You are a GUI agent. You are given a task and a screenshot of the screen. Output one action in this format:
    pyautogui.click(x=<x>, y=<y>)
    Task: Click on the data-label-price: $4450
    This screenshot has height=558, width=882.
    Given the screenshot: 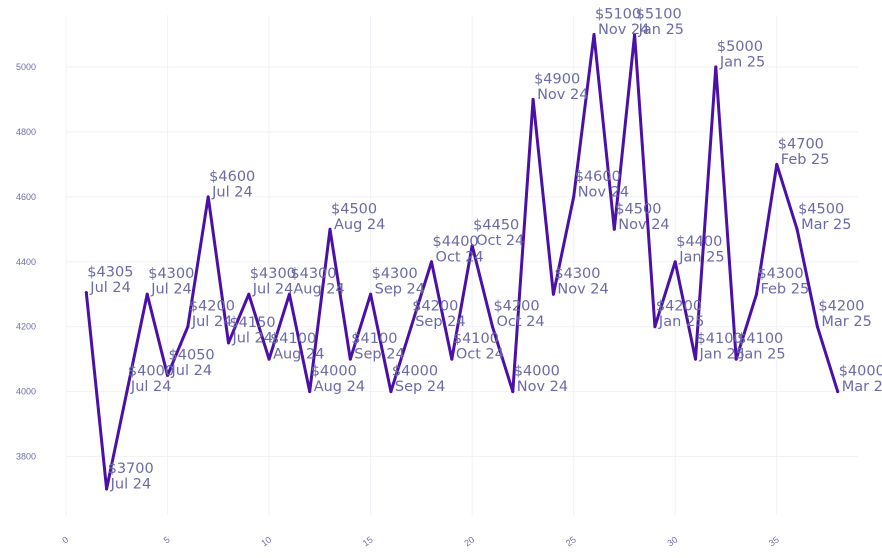 What is the action you would take?
    pyautogui.click(x=496, y=226)
    